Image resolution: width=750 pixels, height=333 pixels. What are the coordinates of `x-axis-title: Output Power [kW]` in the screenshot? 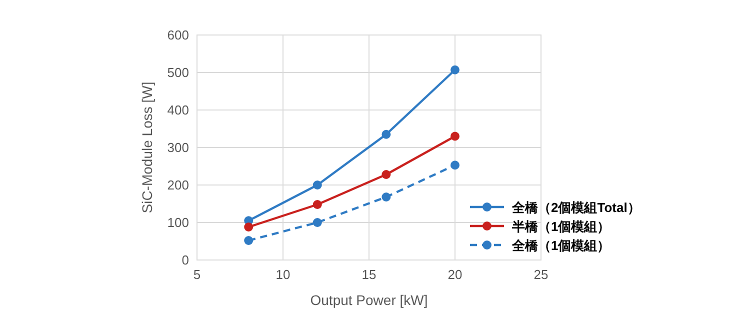 It's located at (369, 300).